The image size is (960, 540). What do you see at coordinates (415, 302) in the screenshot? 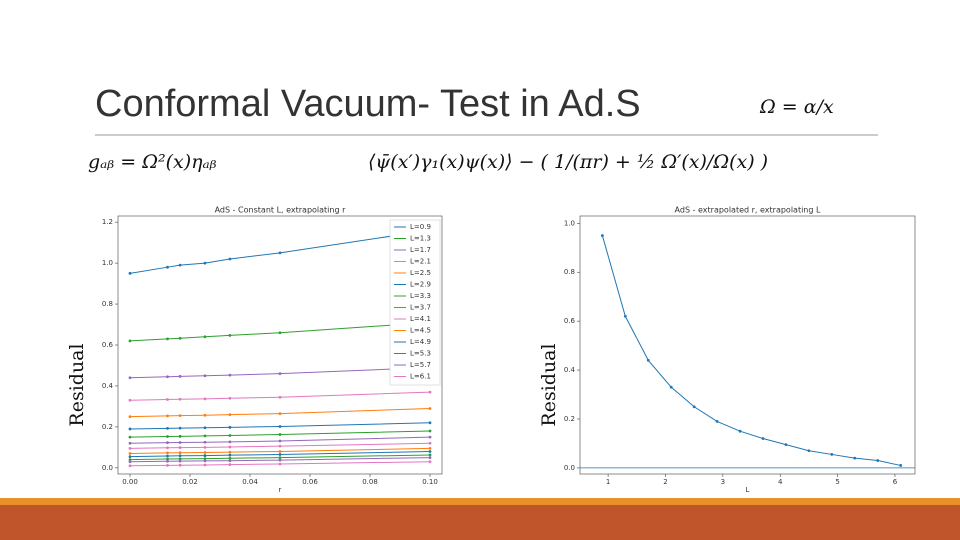
I see `legend-box` at bounding box center [415, 302].